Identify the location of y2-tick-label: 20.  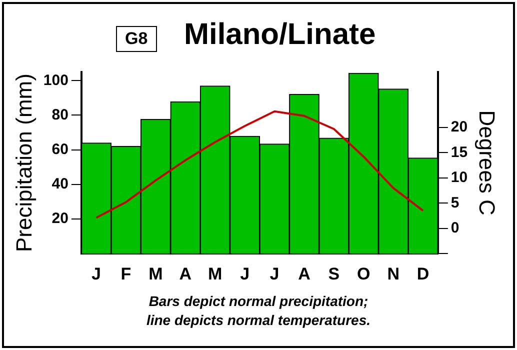
(459, 127).